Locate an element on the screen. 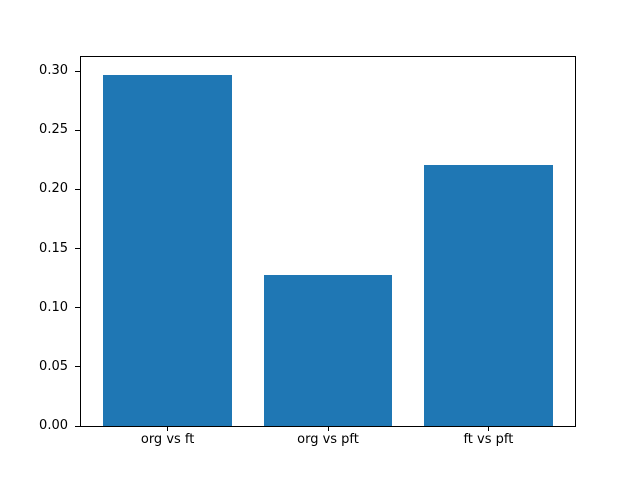 This screenshot has width=640, height=480. y-tick-label: 0.30 is located at coordinates (53, 71).